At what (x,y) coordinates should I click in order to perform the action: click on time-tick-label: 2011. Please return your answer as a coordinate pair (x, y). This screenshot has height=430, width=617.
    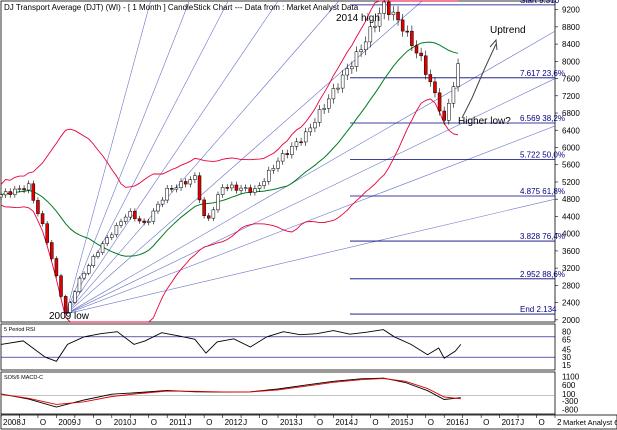
    Looking at the image, I should click on (178, 422).